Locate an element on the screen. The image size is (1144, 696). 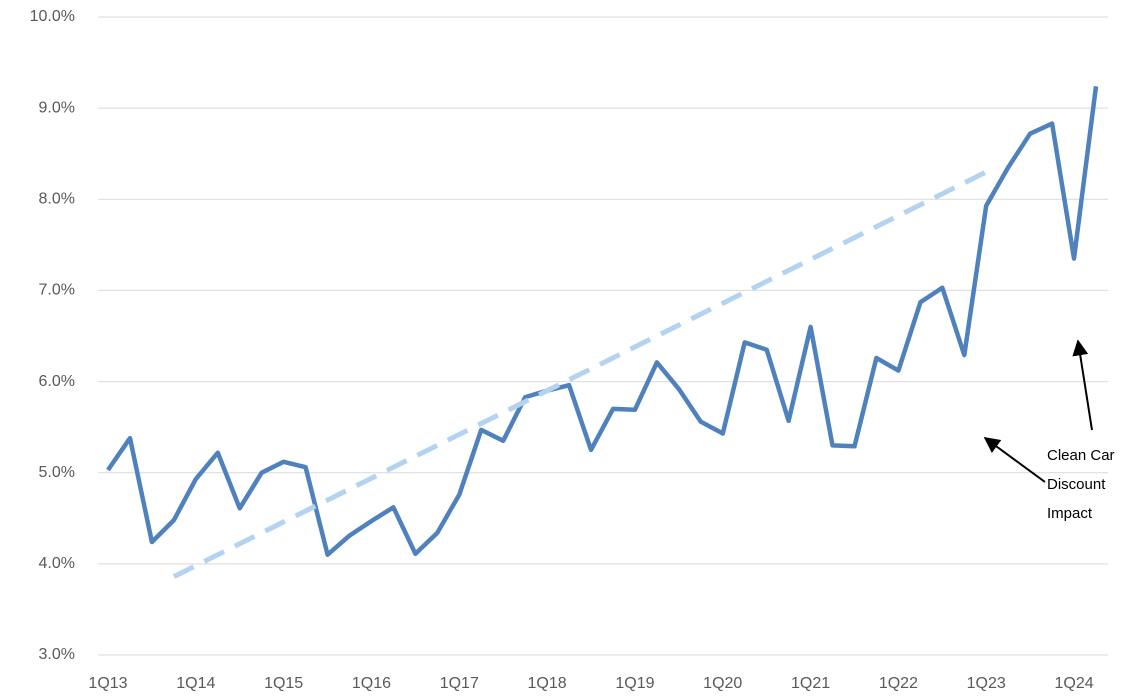
y-tick-label: 4.0% is located at coordinates (57, 563).